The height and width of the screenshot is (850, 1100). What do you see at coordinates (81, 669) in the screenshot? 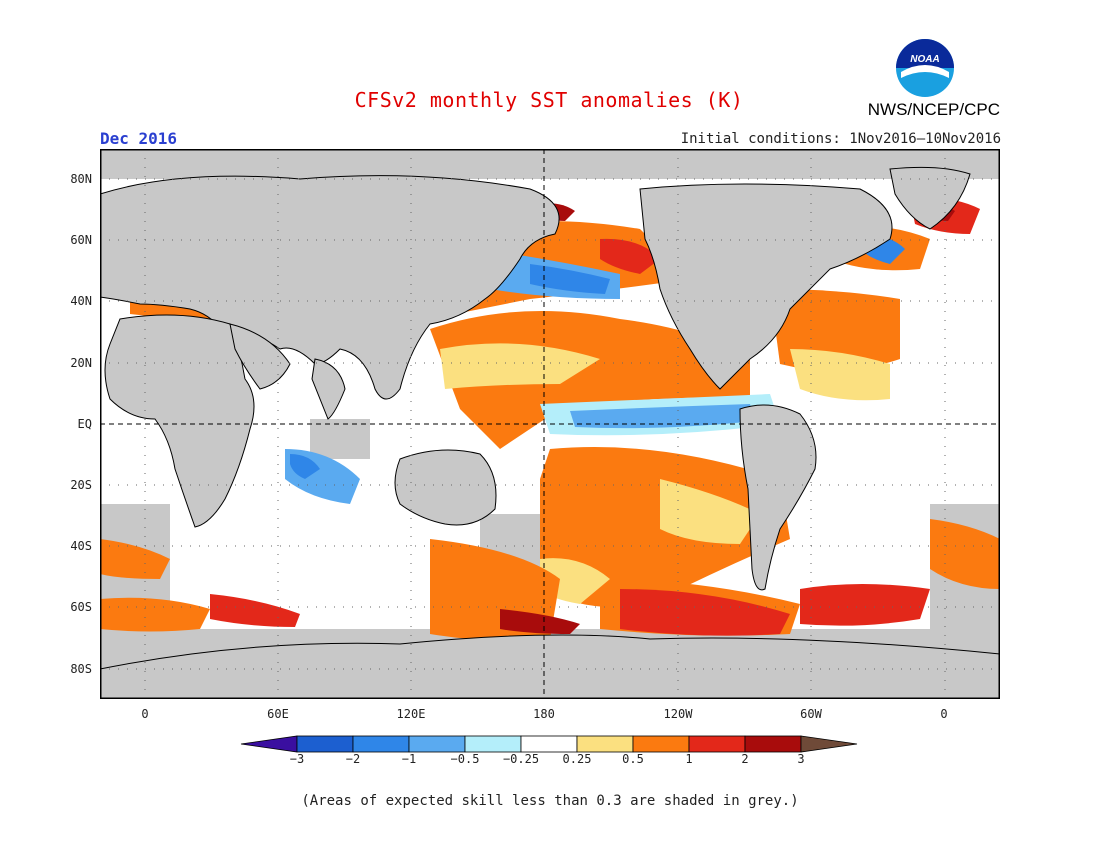
I see `lat-label: 80S` at bounding box center [81, 669].